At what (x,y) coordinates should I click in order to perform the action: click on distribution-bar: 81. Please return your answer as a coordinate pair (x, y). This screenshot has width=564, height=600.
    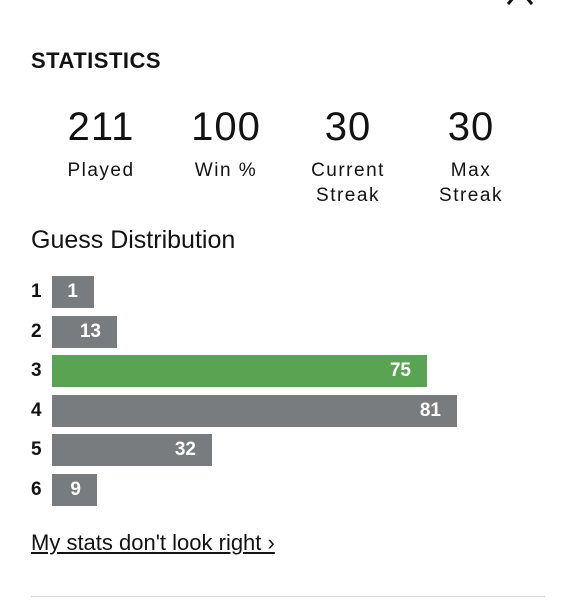
    Looking at the image, I should click on (254, 410).